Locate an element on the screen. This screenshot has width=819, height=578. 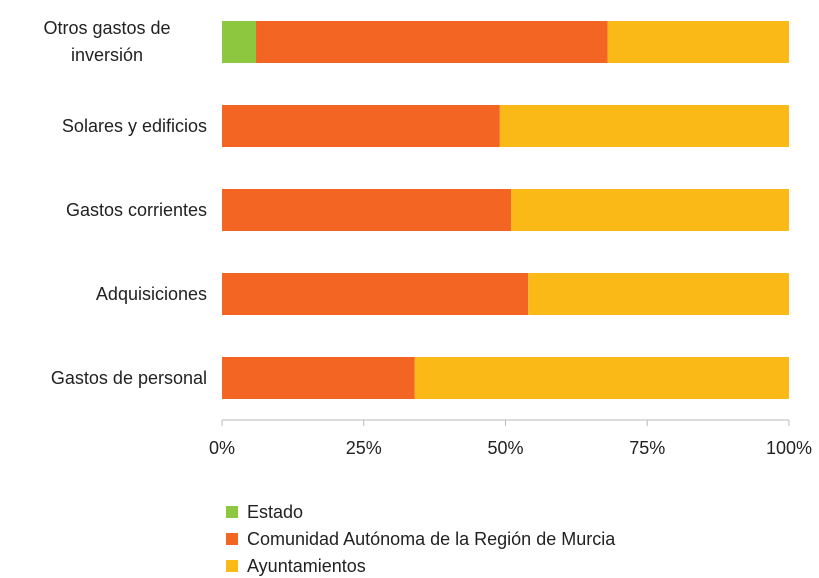
x-tick-label: 0% is located at coordinates (222, 448).